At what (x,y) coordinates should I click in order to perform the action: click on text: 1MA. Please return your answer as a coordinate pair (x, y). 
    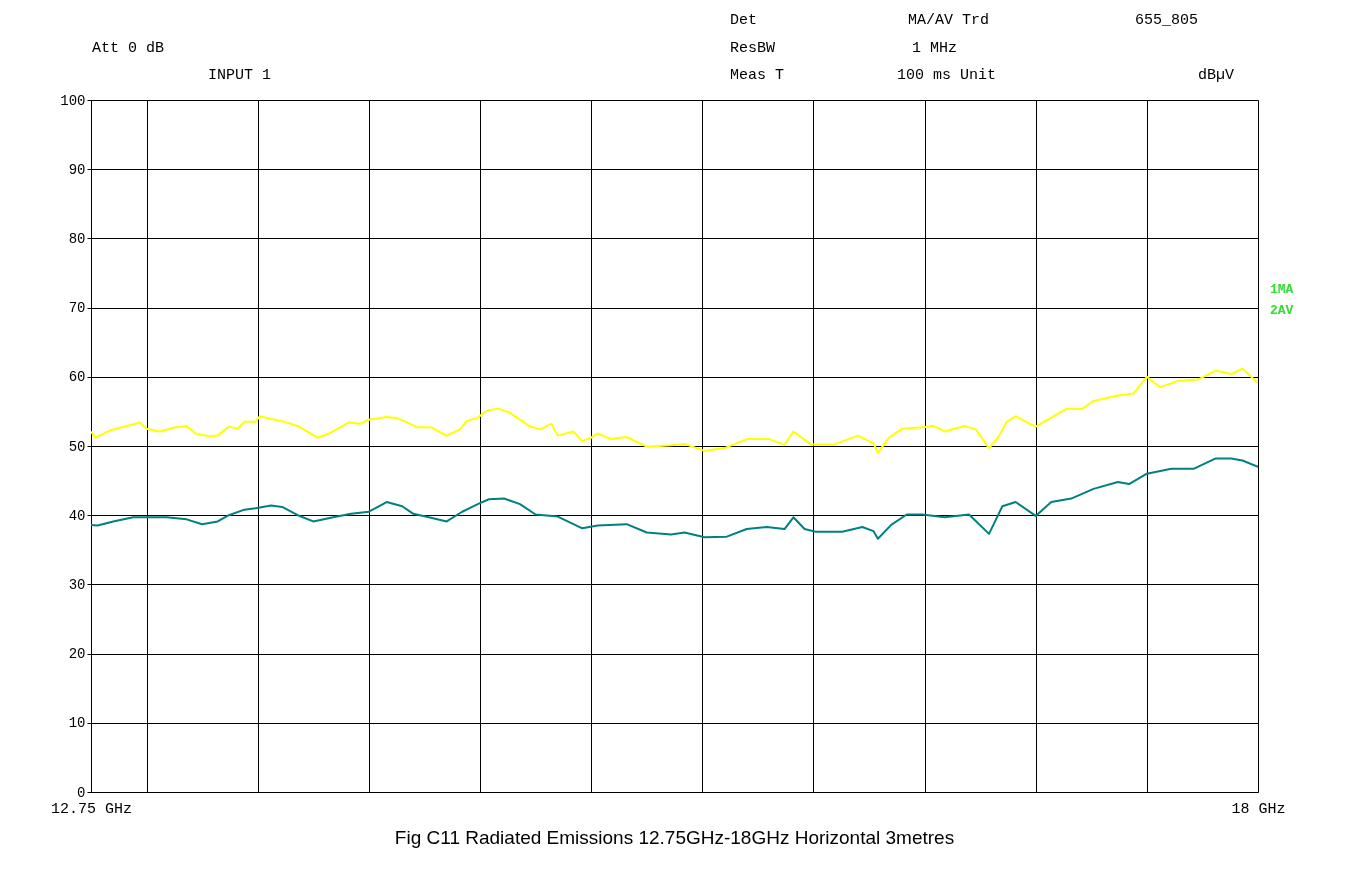
    Looking at the image, I should click on (1282, 289).